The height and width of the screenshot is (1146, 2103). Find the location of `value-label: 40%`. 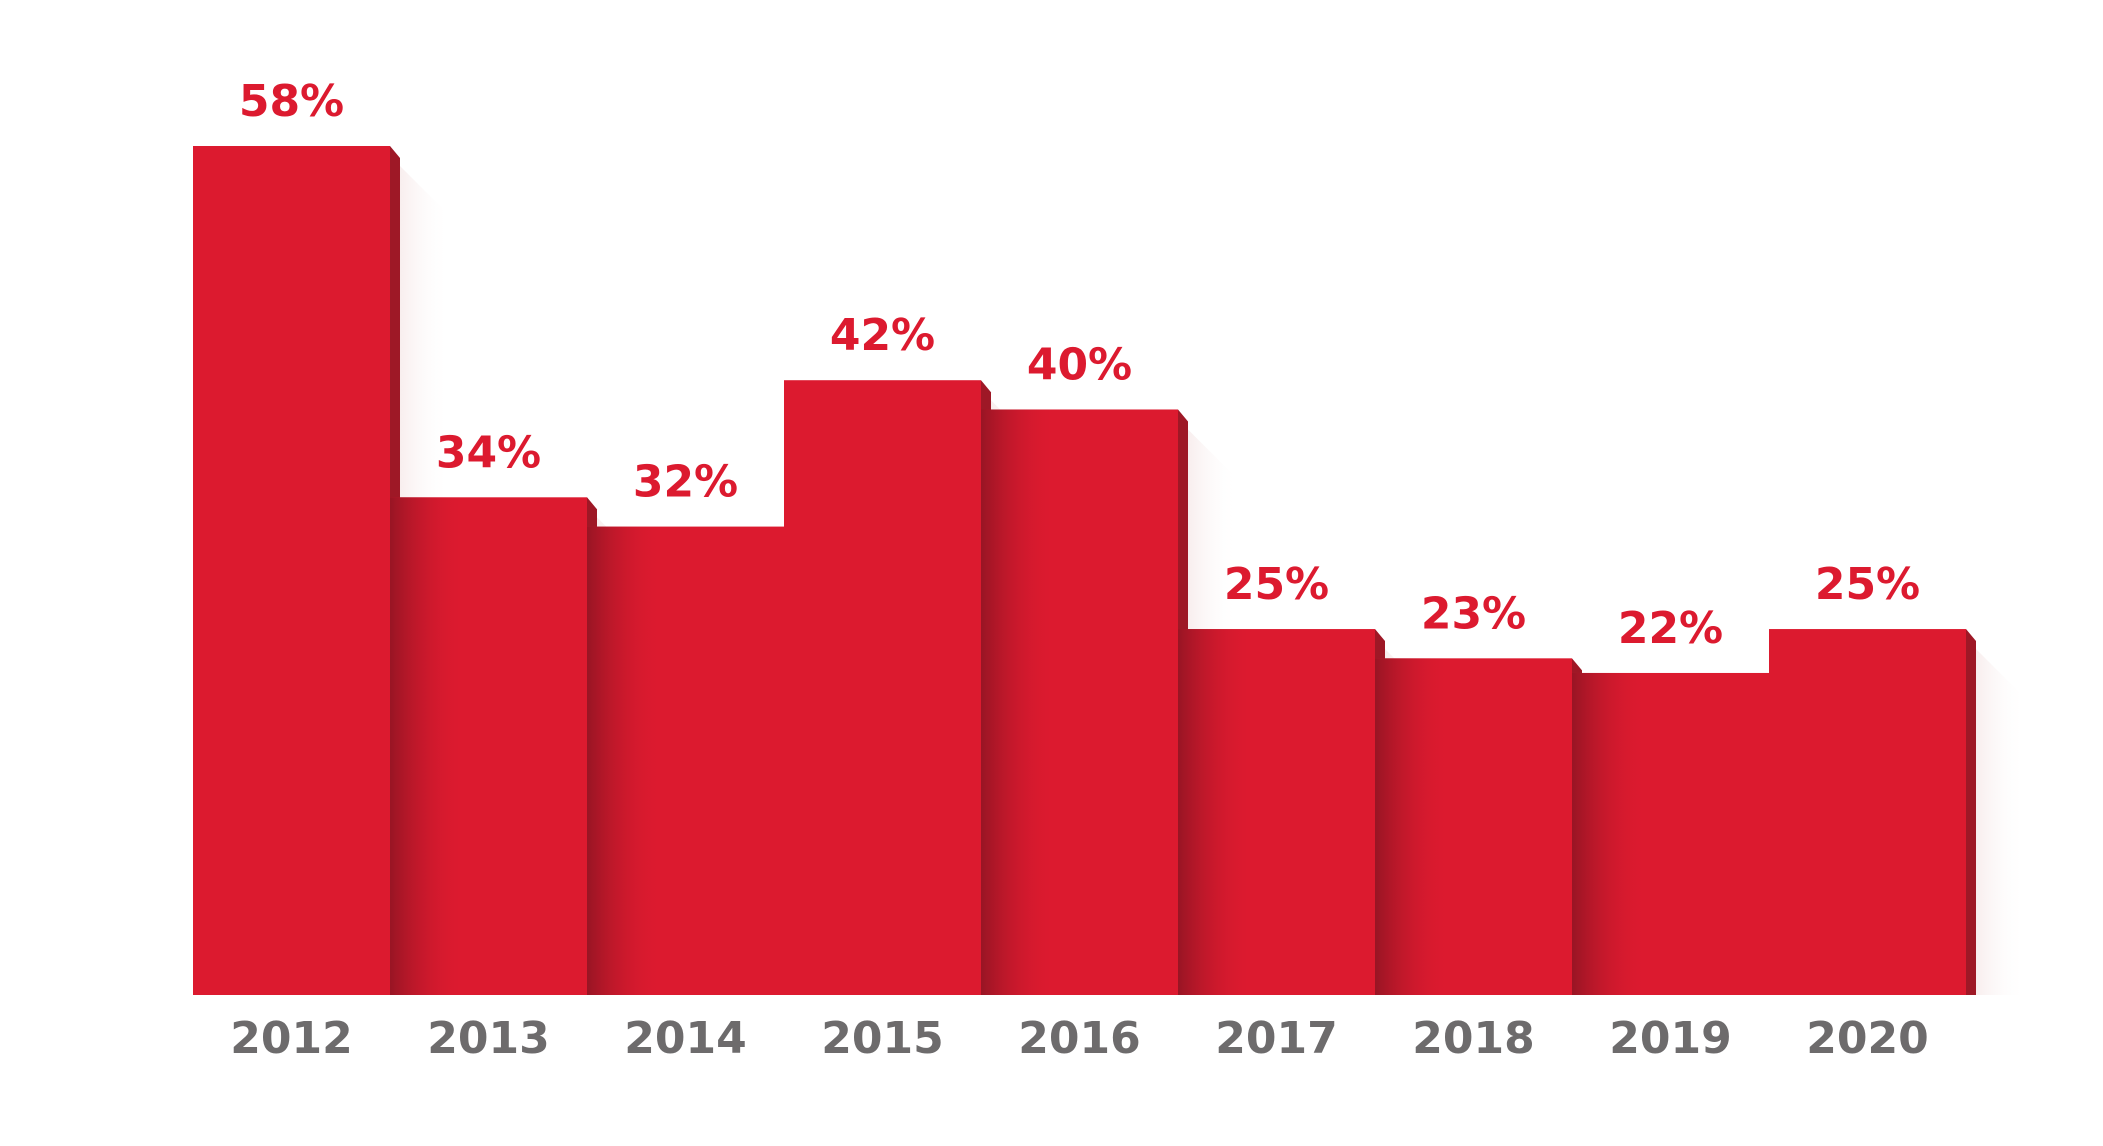

value-label: 40% is located at coordinates (1079, 364).